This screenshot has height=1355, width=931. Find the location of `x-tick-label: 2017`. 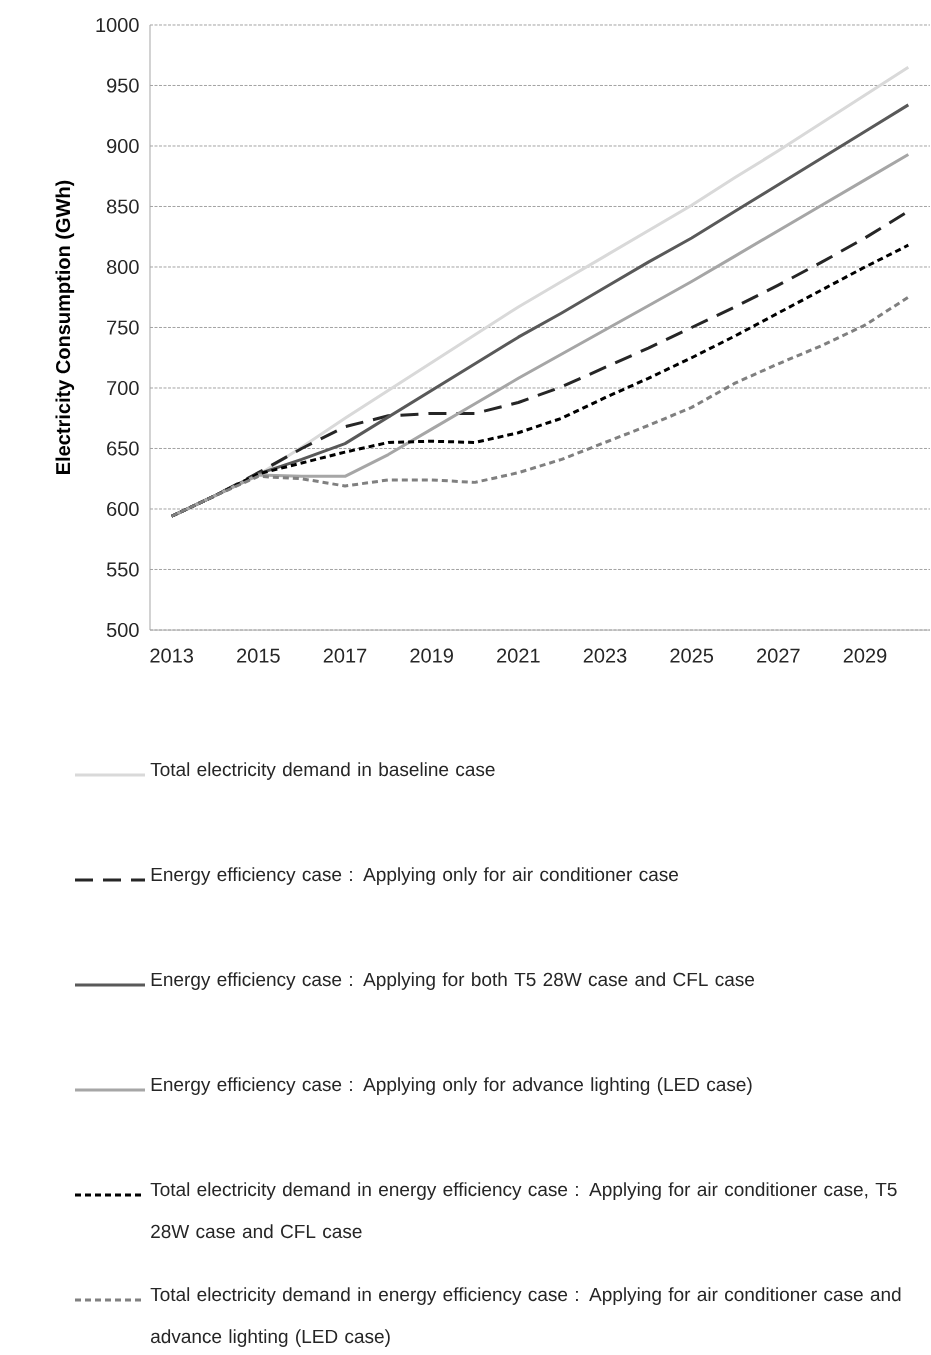

x-tick-label: 2017 is located at coordinates (345, 655).